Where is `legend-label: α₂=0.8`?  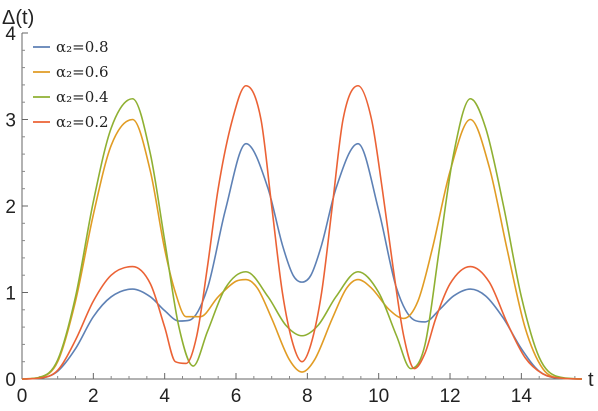 legend-label: α₂=0.8 is located at coordinates (82, 47).